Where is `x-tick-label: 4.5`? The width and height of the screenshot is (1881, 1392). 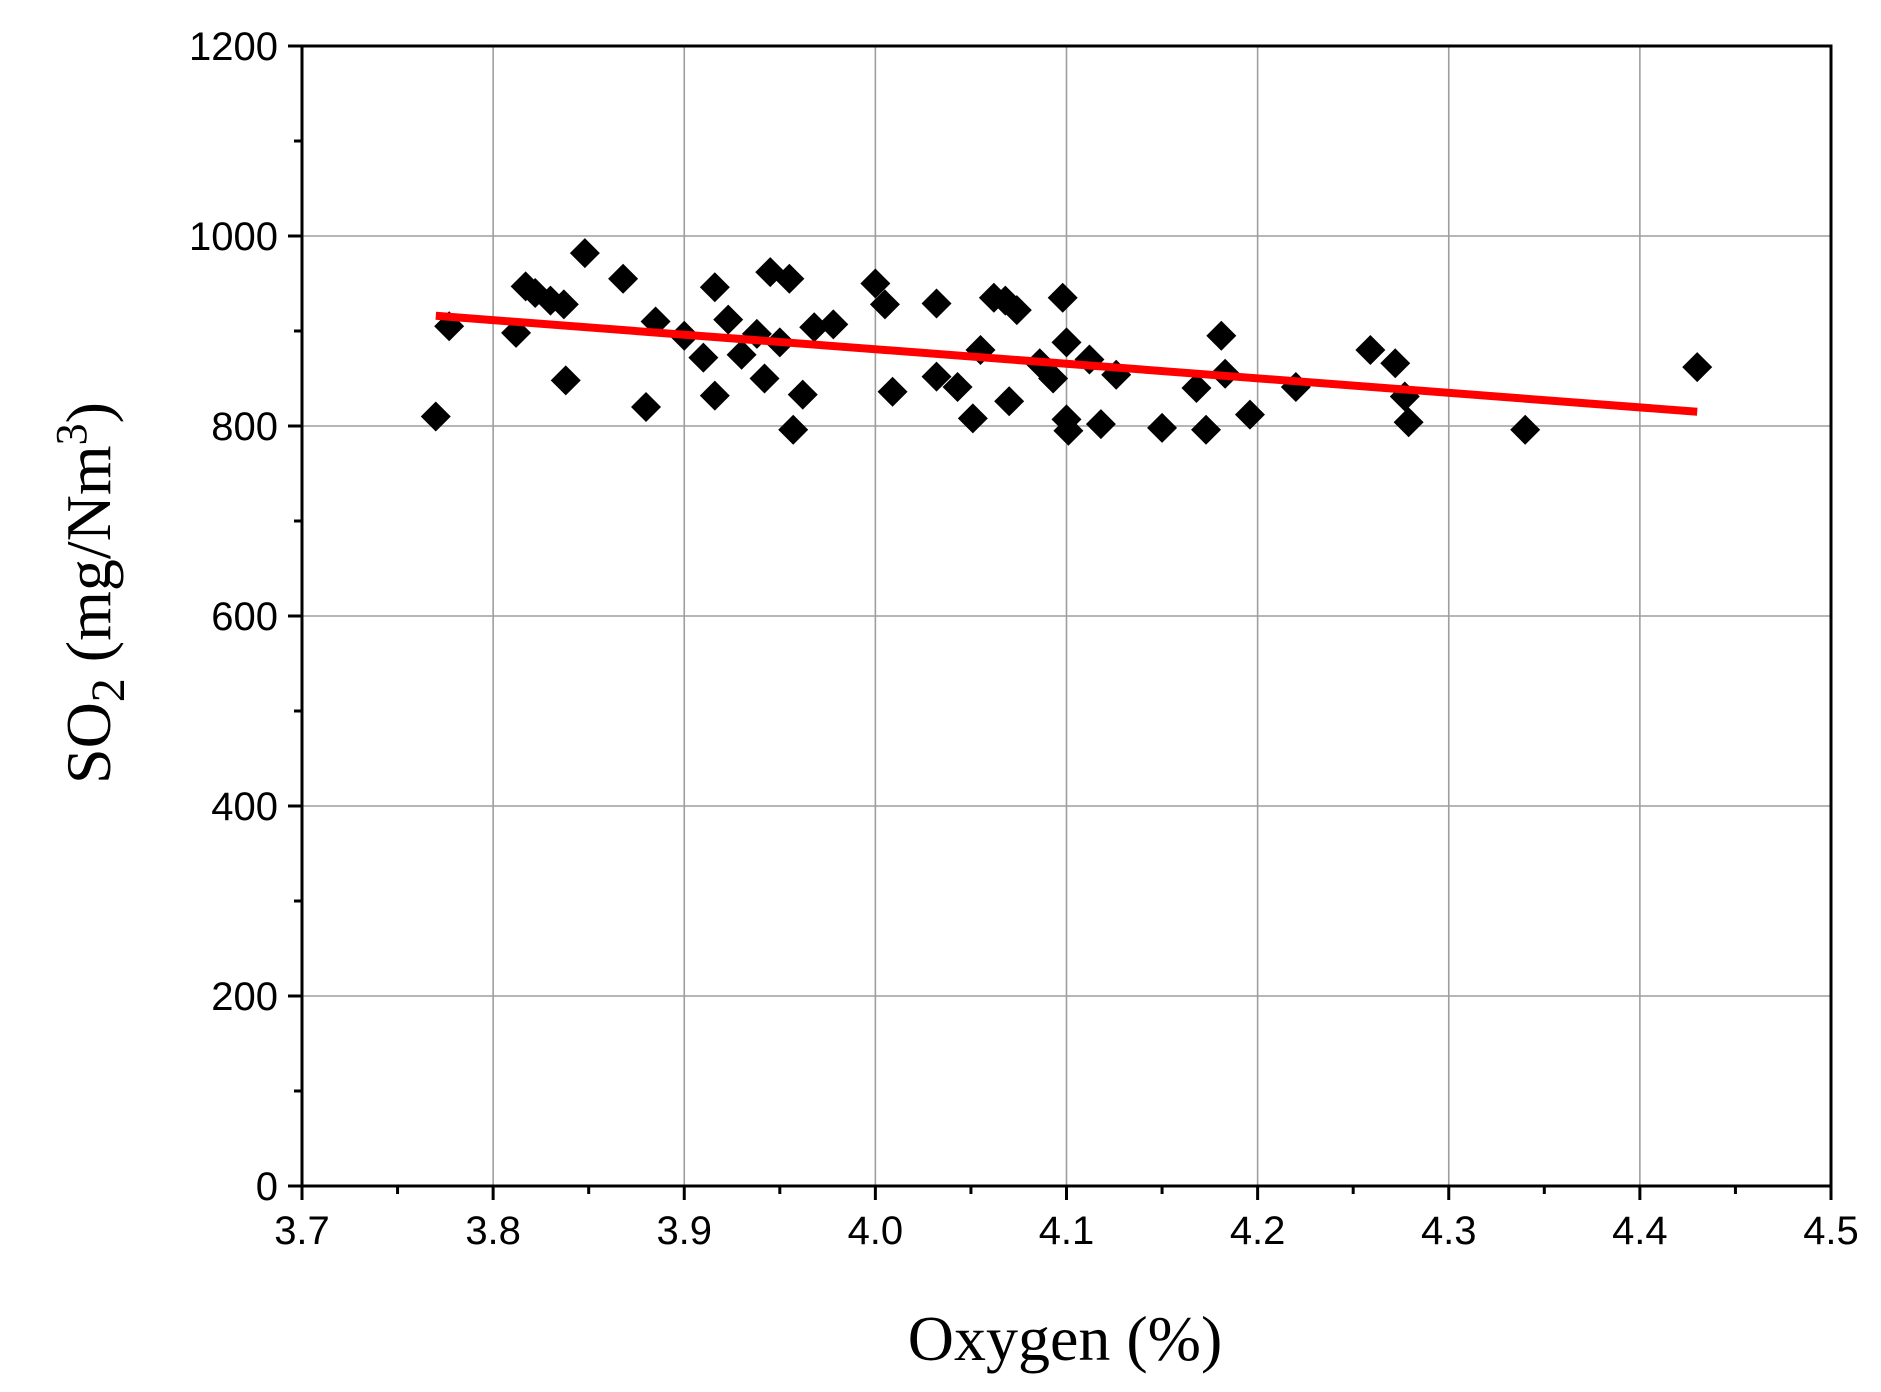
x-tick-label: 4.5 is located at coordinates (1831, 1231).